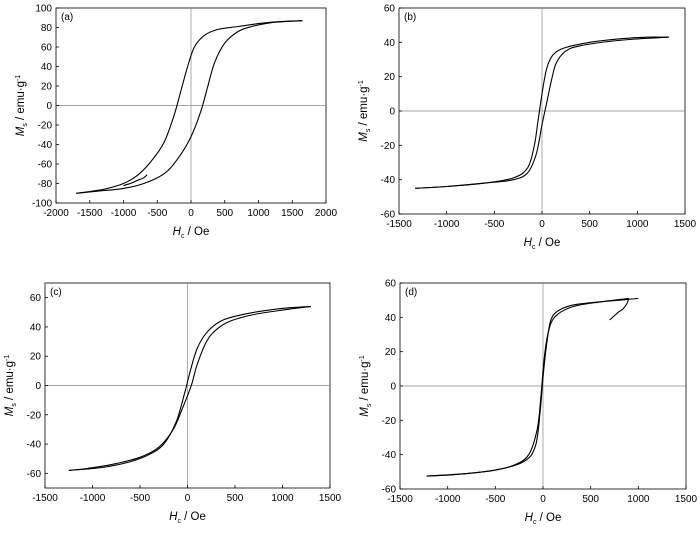  I want to click on x-tick-label: -2000, so click(56, 213).